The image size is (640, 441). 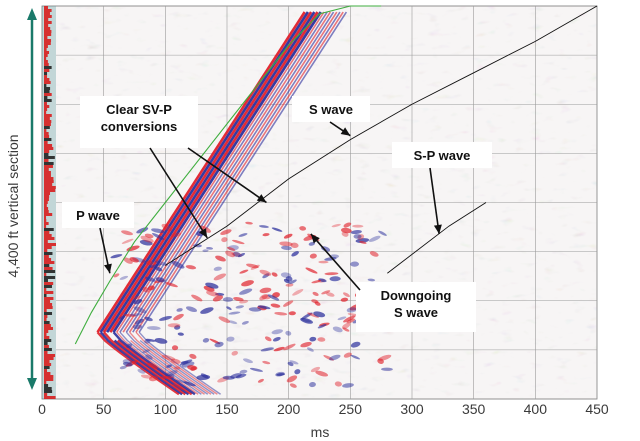 What do you see at coordinates (345, 131) in the screenshot?
I see `annotation-arrowhead` at bounding box center [345, 131].